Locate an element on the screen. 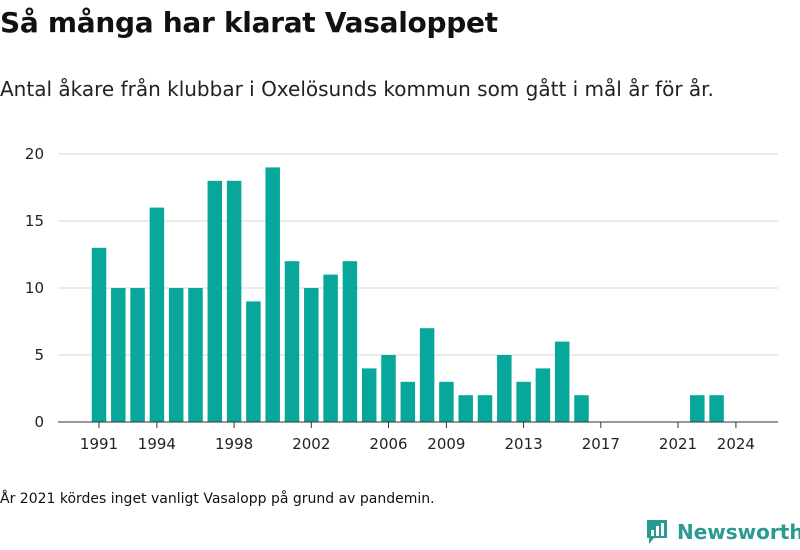 This screenshot has height=550, width=800. x-tick-label: 2021 is located at coordinates (678, 444).